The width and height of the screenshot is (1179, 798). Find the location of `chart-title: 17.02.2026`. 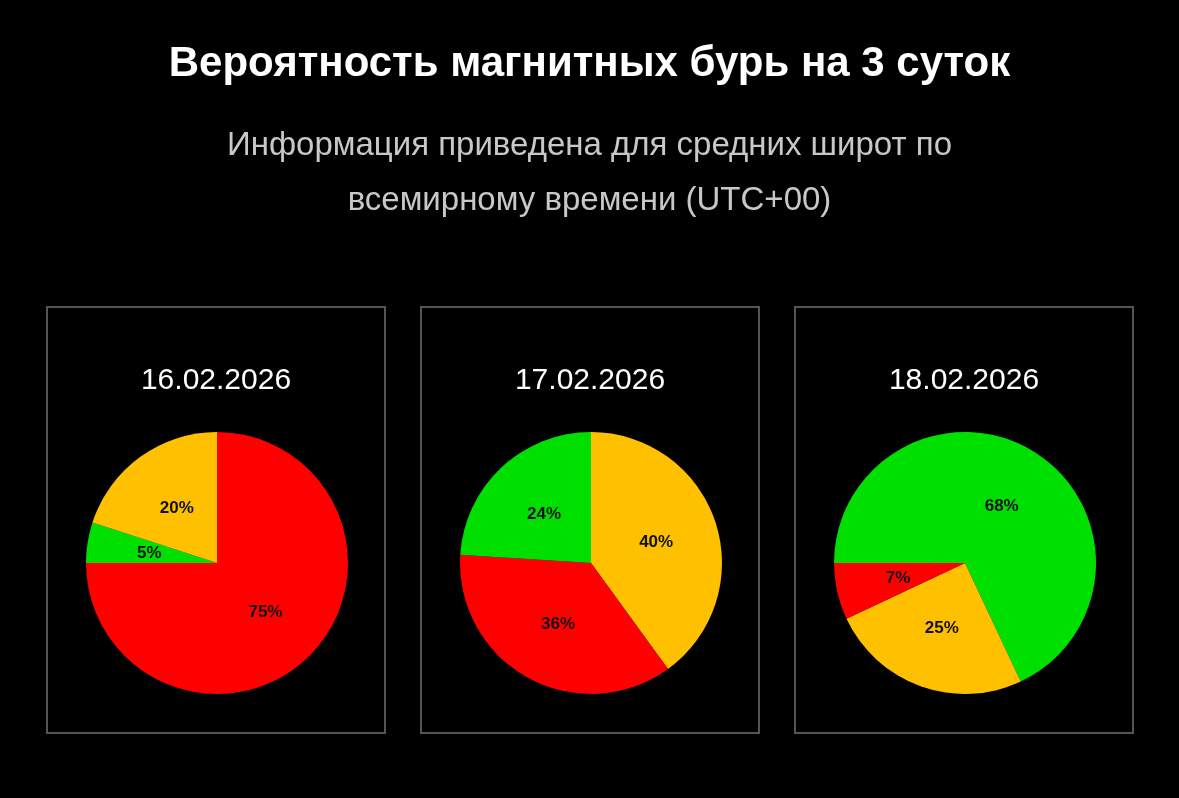

chart-title: 17.02.2026 is located at coordinates (590, 378).